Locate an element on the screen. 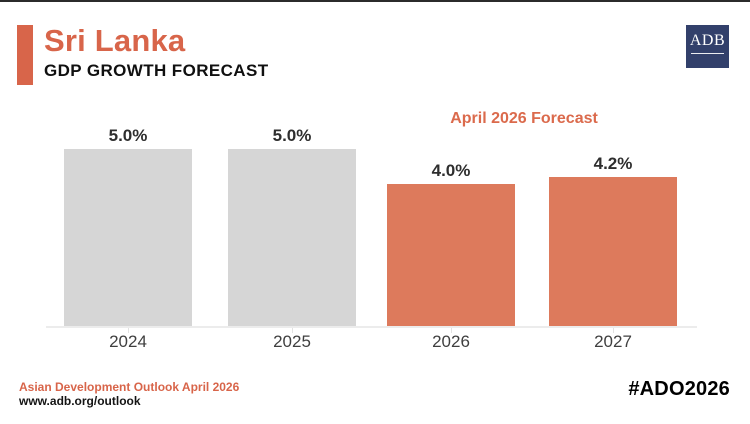 Image resolution: width=750 pixels, height=424 pixels. bar-2024 is located at coordinates (128, 237).